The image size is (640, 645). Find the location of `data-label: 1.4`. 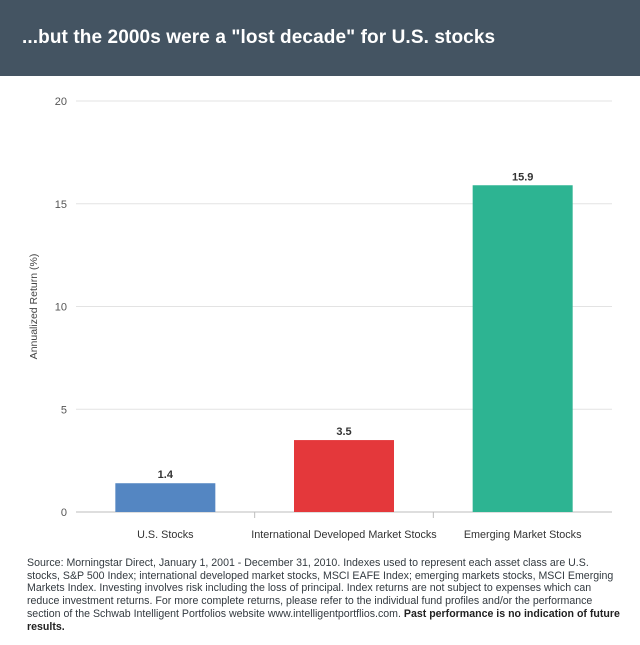

data-label: 1.4 is located at coordinates (166, 475).